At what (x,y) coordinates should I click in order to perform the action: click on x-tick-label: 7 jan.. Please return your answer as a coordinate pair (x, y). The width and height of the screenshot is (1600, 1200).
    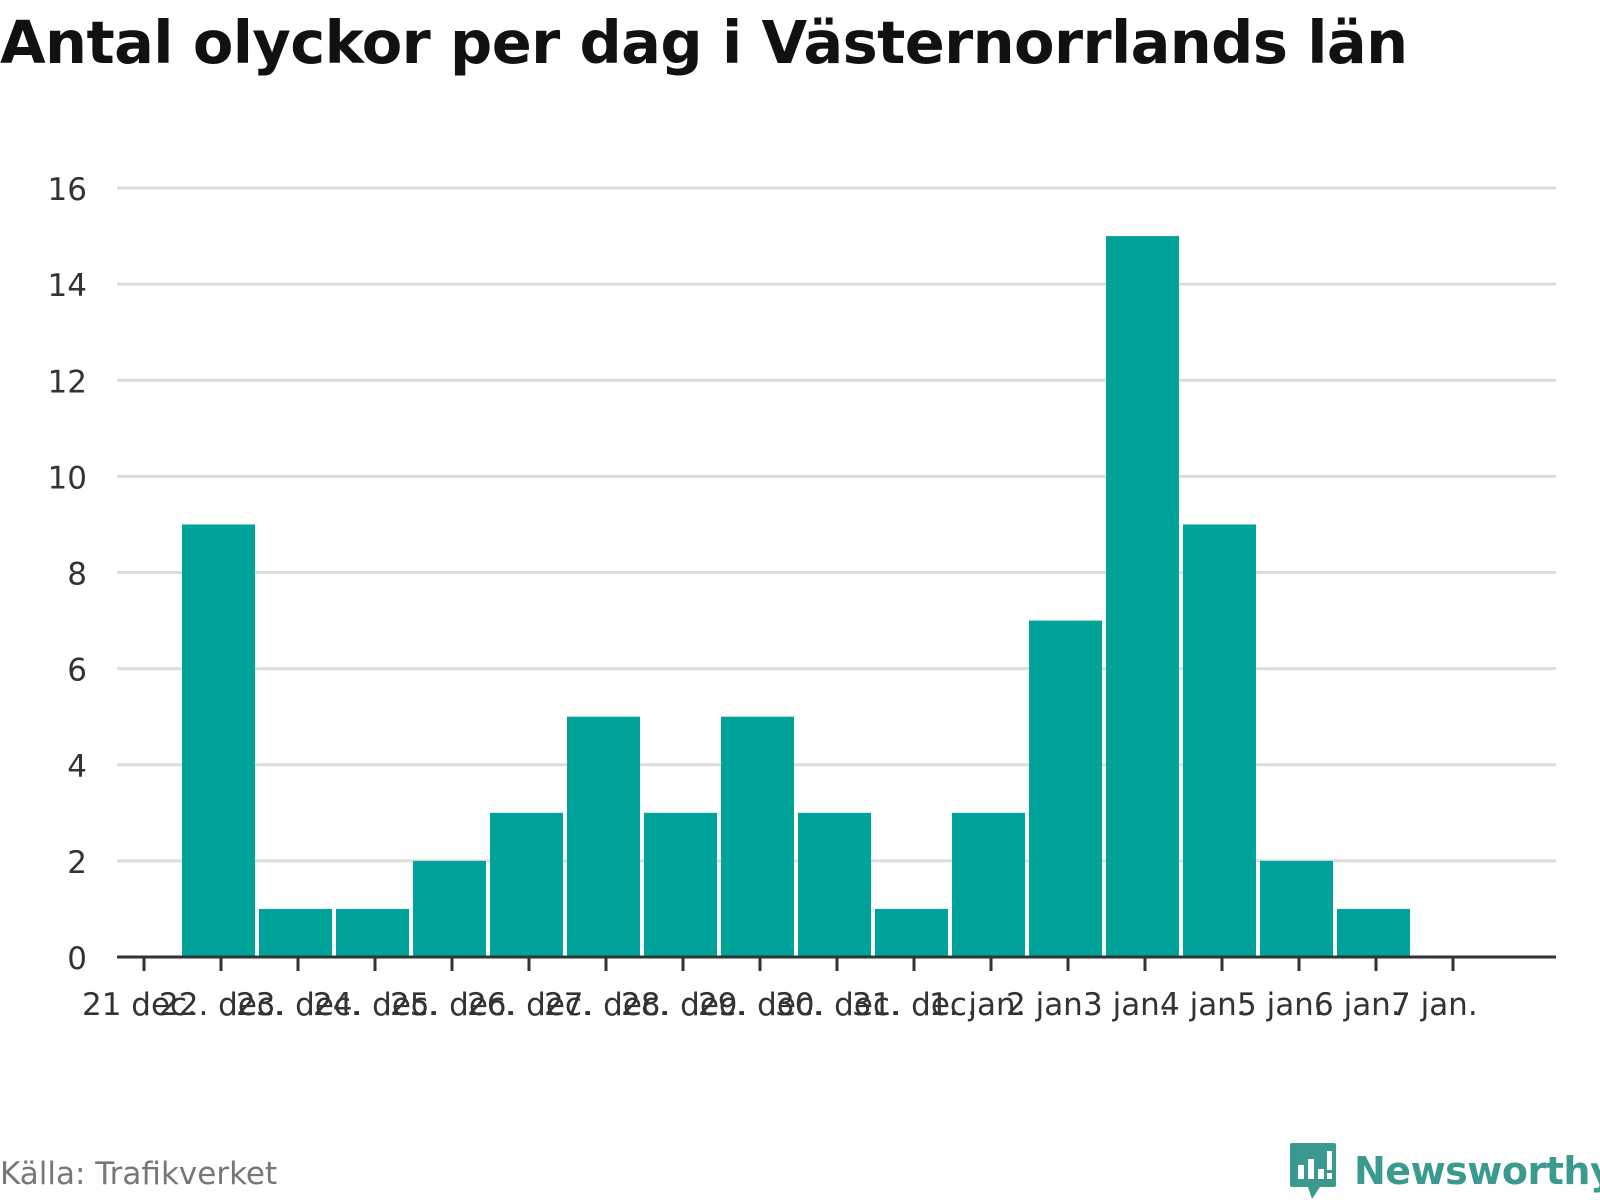
    Looking at the image, I should click on (1434, 1005).